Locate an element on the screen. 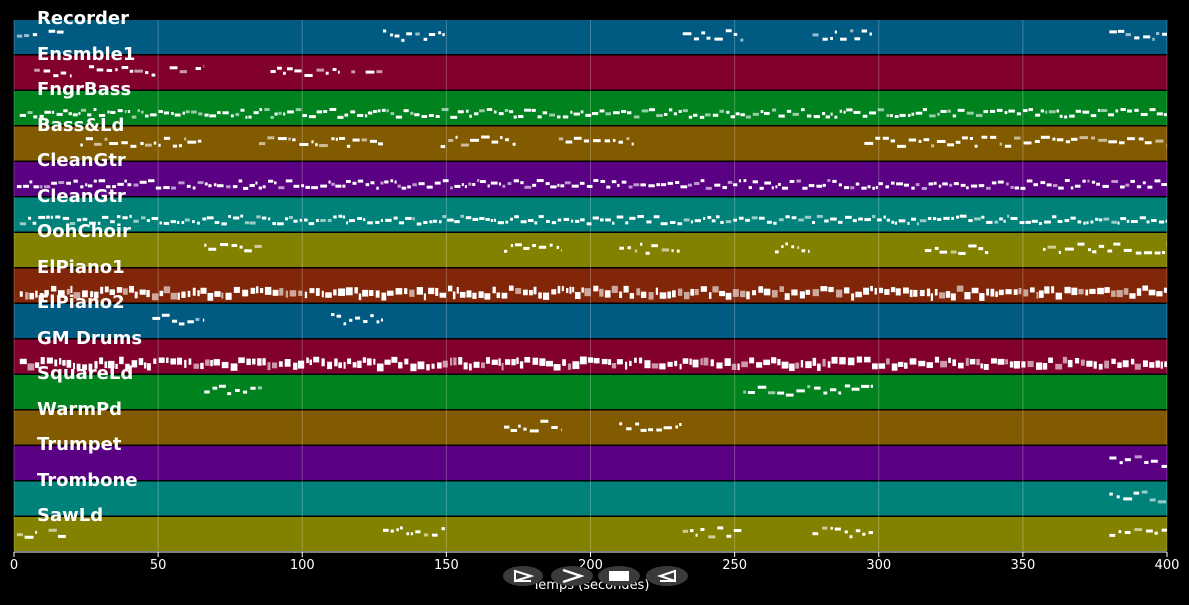  back-button is located at coordinates (667, 576).